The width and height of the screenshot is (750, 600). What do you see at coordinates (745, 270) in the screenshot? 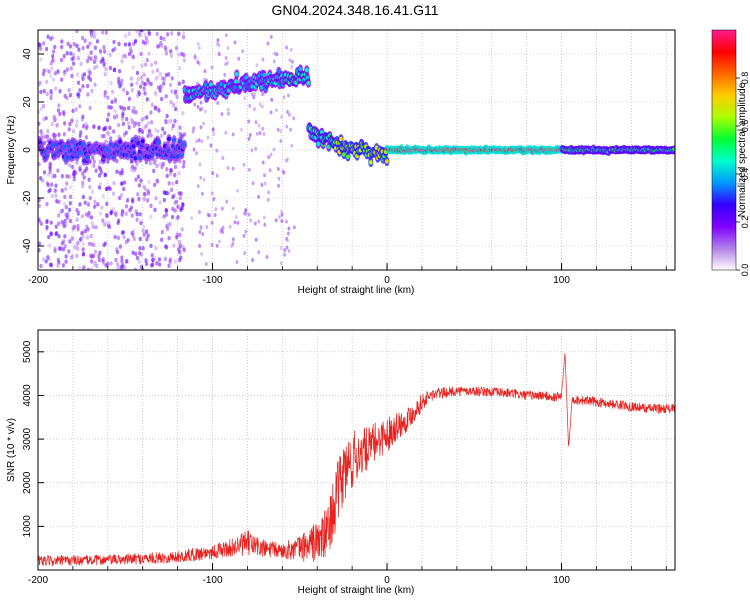
I see `colorbar-tick-label: 0.0` at bounding box center [745, 270].